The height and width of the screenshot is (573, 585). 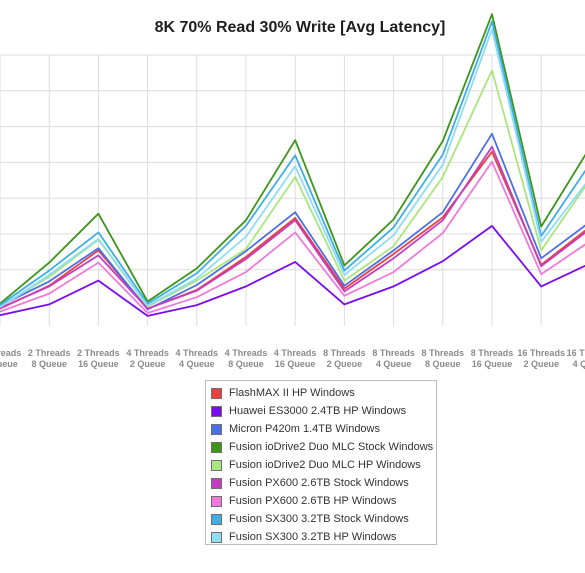 What do you see at coordinates (9, 364) in the screenshot?
I see `x-tick-label: 1 Queue` at bounding box center [9, 364].